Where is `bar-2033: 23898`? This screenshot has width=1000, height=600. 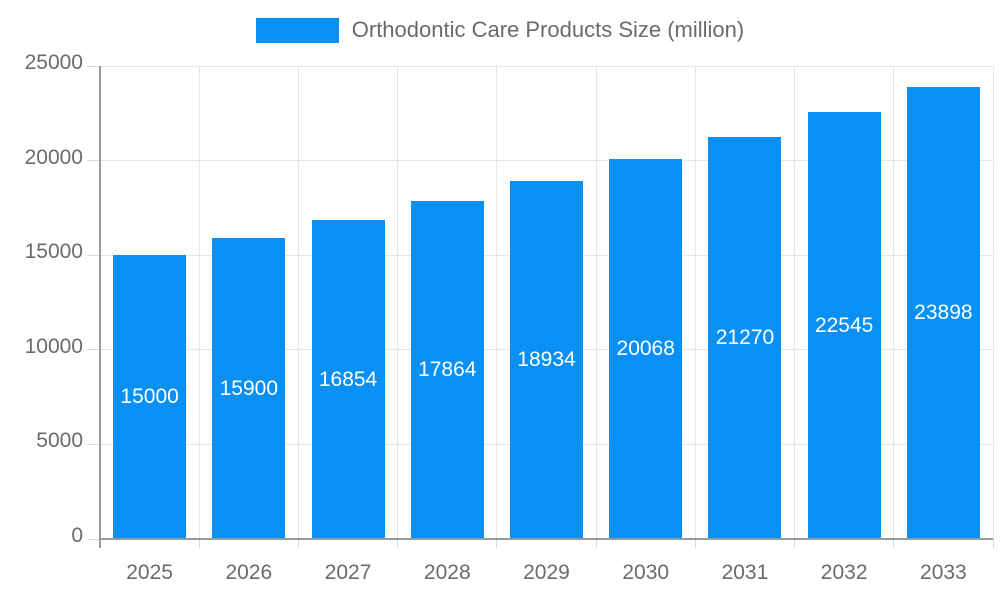 bar-2033: 23898 is located at coordinates (943, 312).